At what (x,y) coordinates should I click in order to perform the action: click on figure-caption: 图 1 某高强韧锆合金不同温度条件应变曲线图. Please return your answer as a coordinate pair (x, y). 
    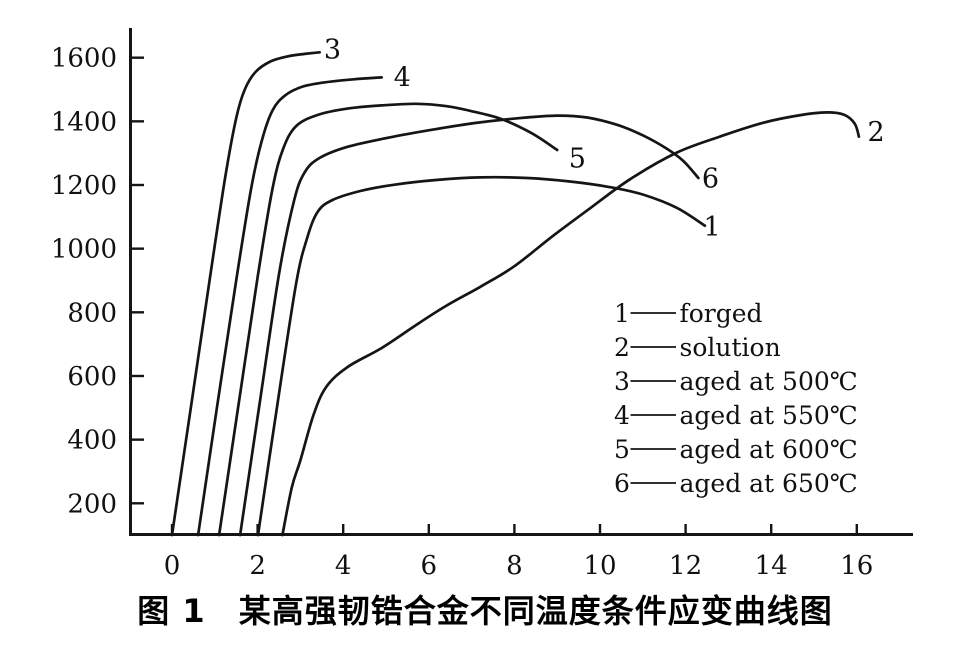
    Looking at the image, I should click on (485, 611).